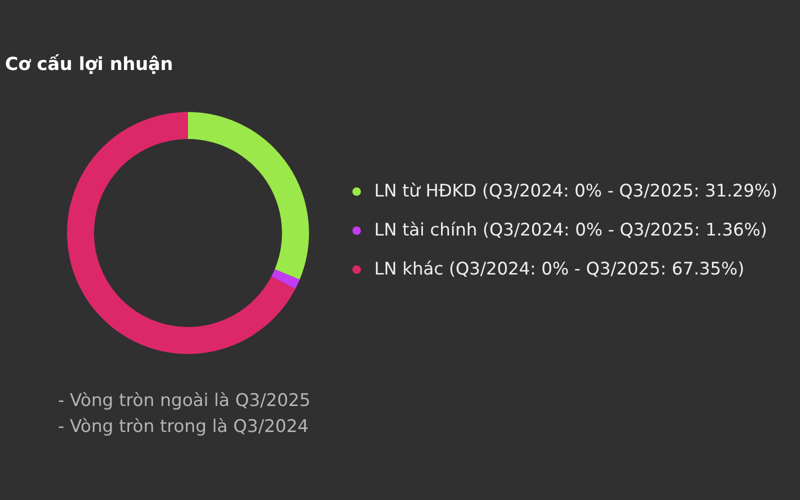 This screenshot has height=500, width=800. Describe the element at coordinates (184, 401) in the screenshot. I see `text: - Vòng tròn ngoài là Q3/2025` at that location.